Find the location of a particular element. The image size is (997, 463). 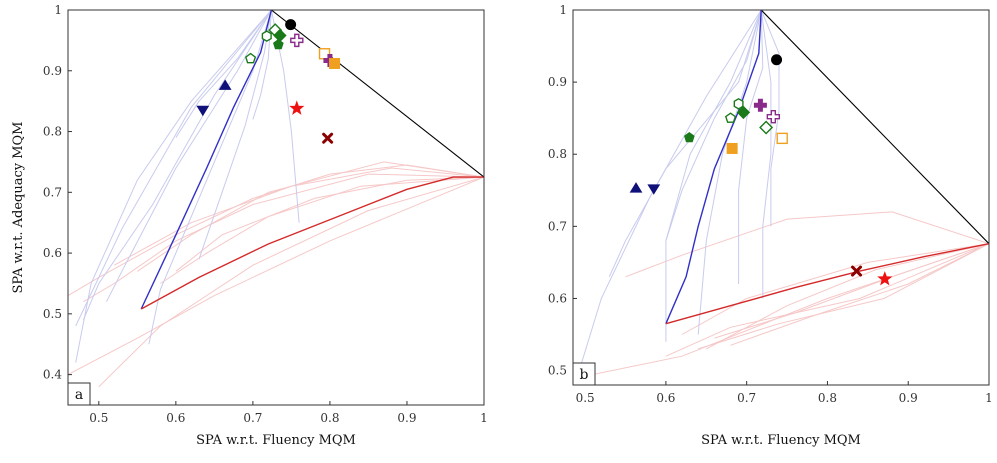

panel-label: b is located at coordinates (584, 375).